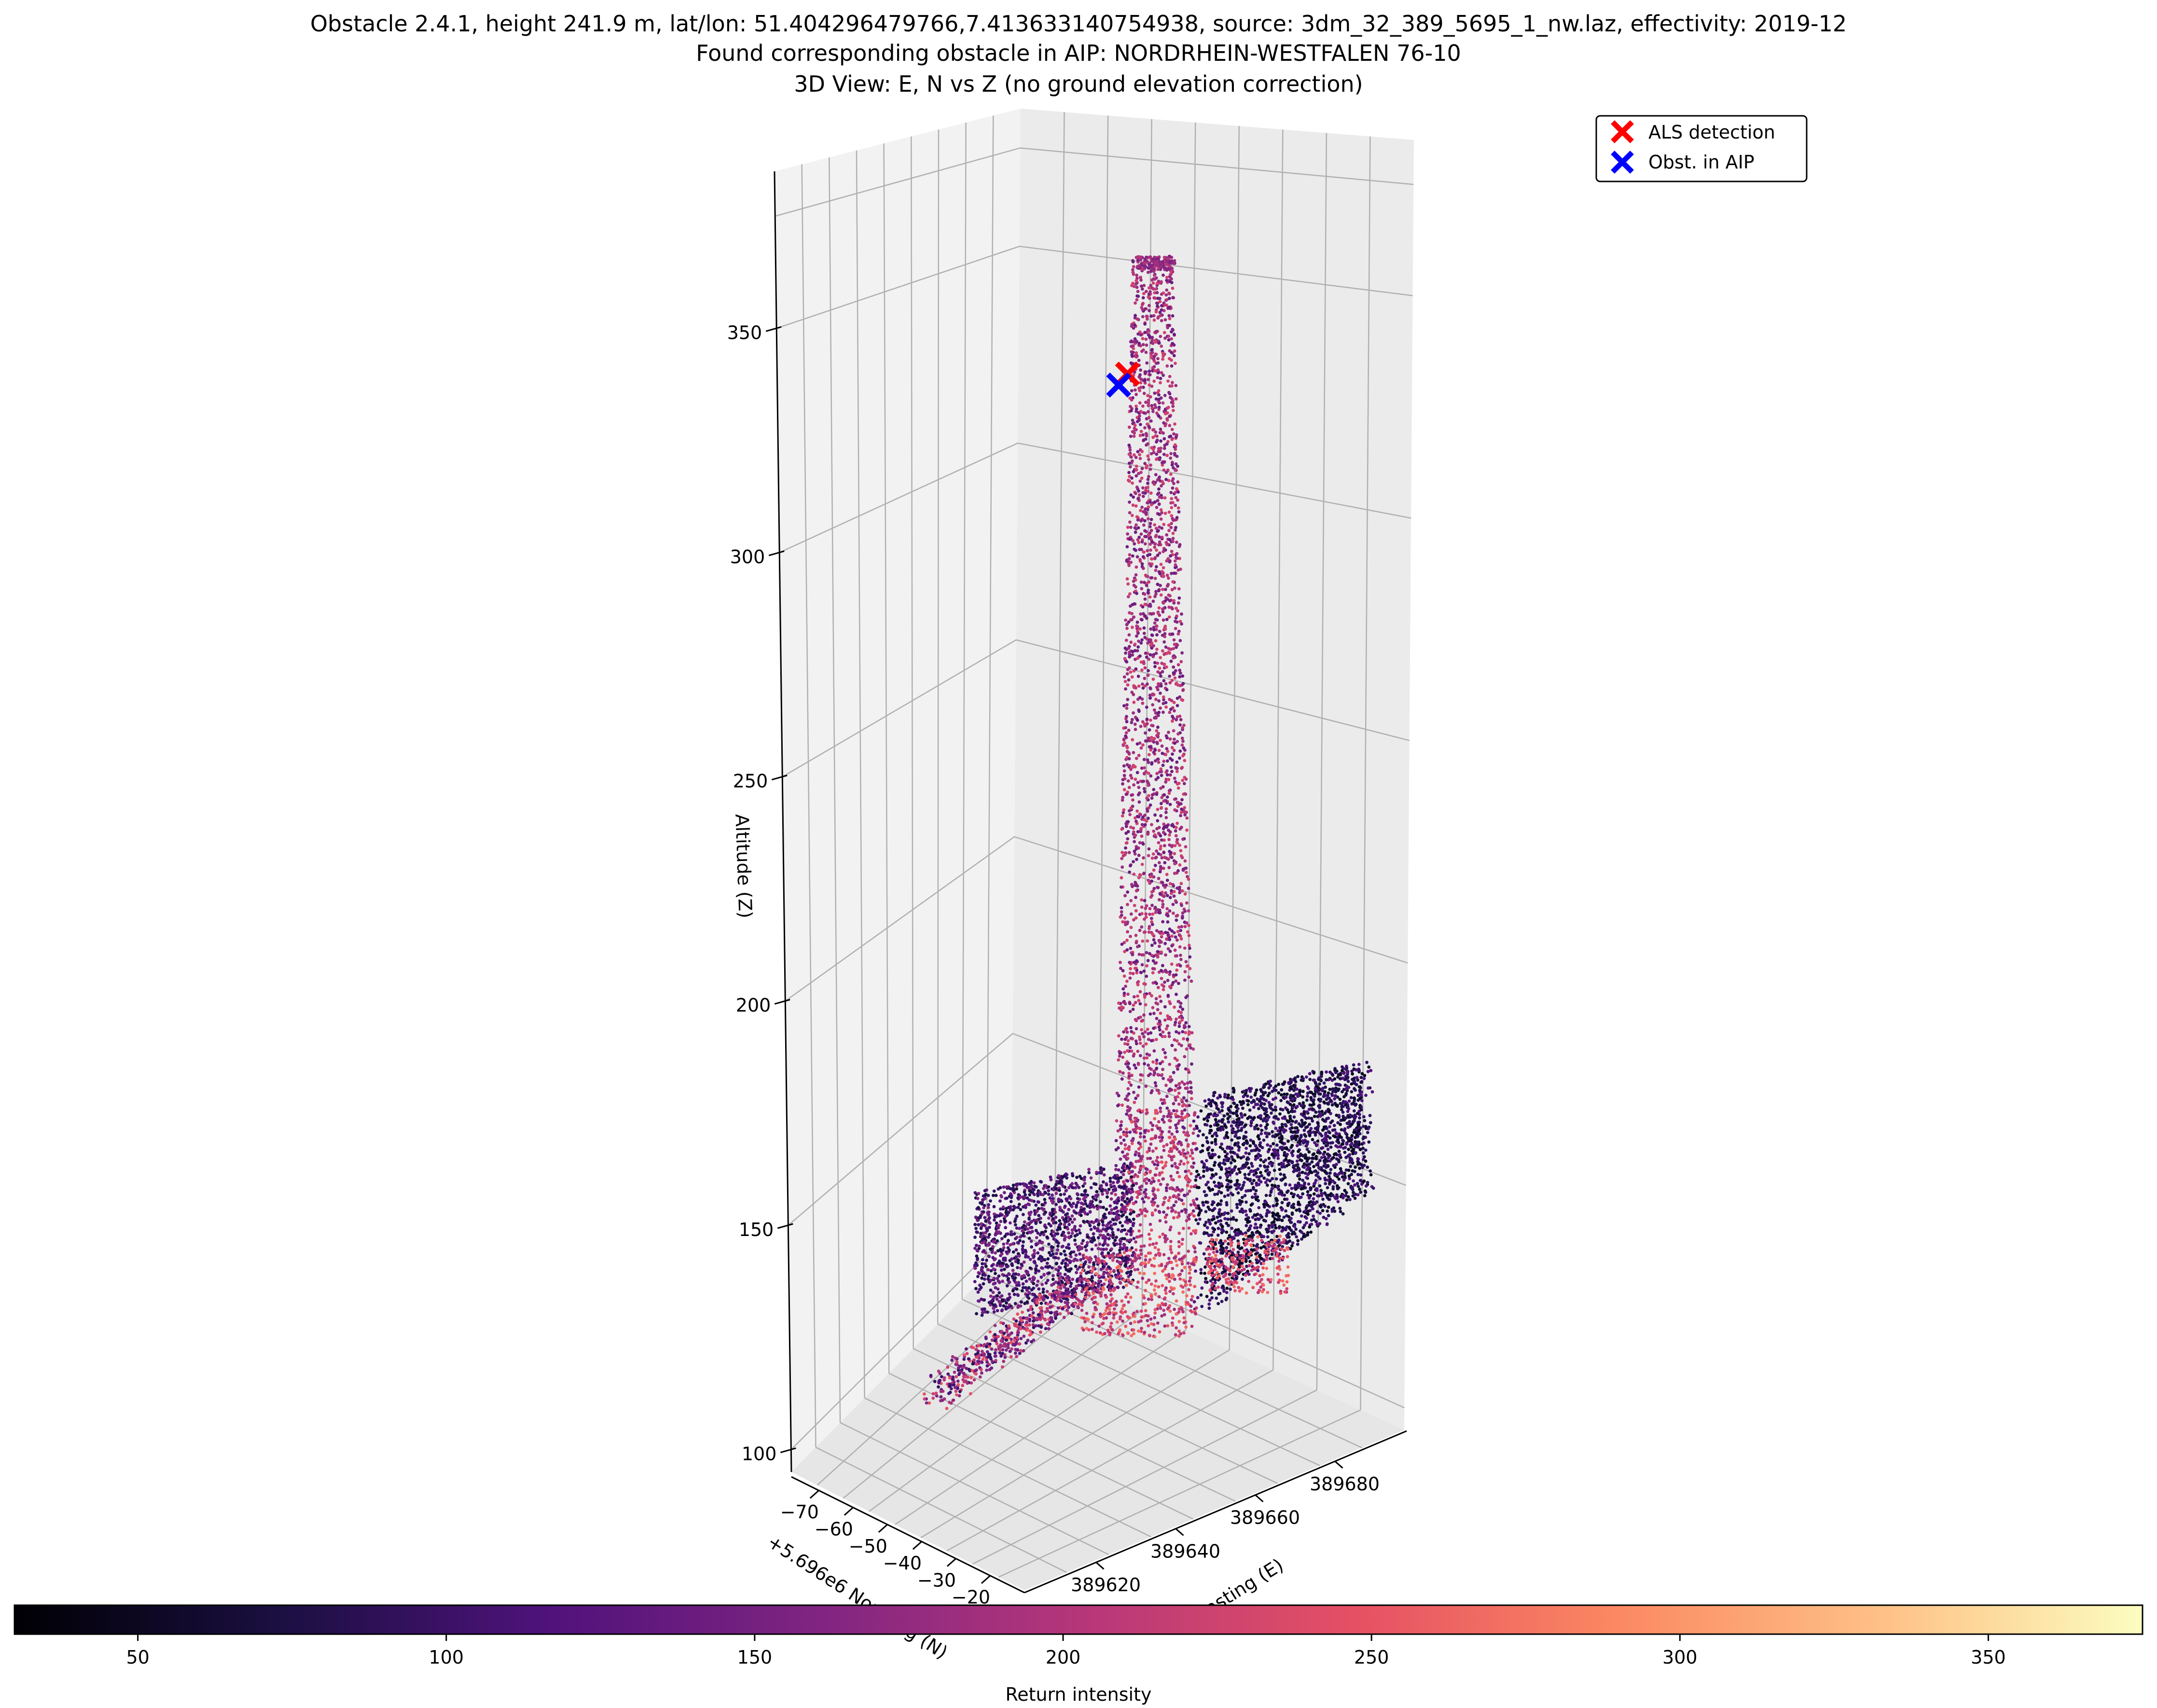  Describe the element at coordinates (1006, 1410) in the screenshot. I see `floor-gridline` at that location.